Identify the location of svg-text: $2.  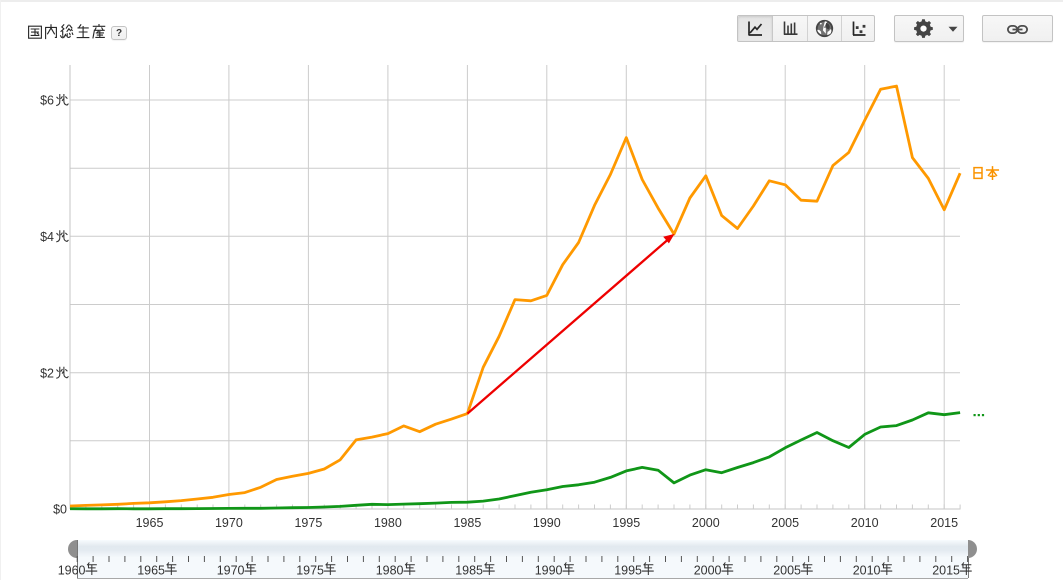
(47, 373).